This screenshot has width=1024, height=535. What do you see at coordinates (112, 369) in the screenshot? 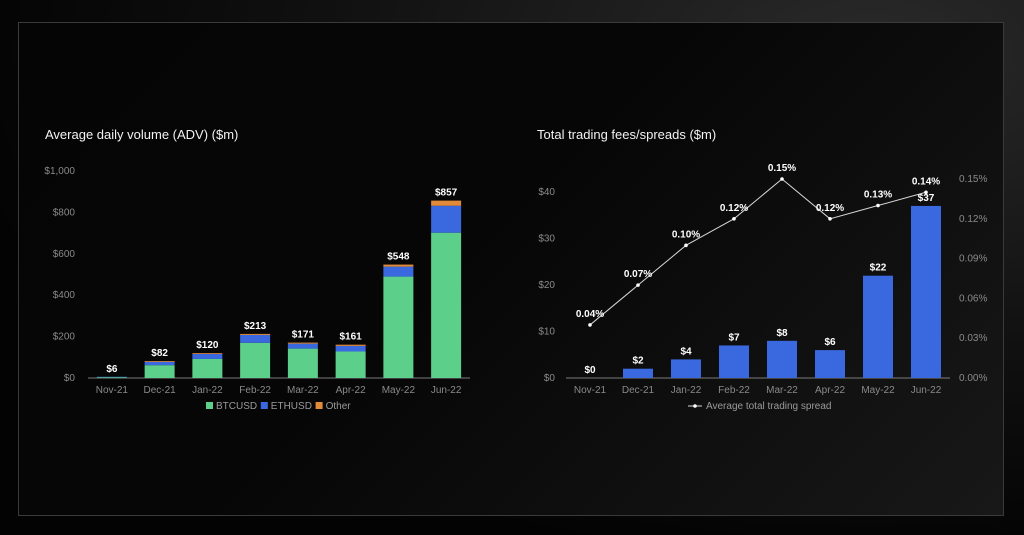
I see `bar-total-label: $6` at bounding box center [112, 369].